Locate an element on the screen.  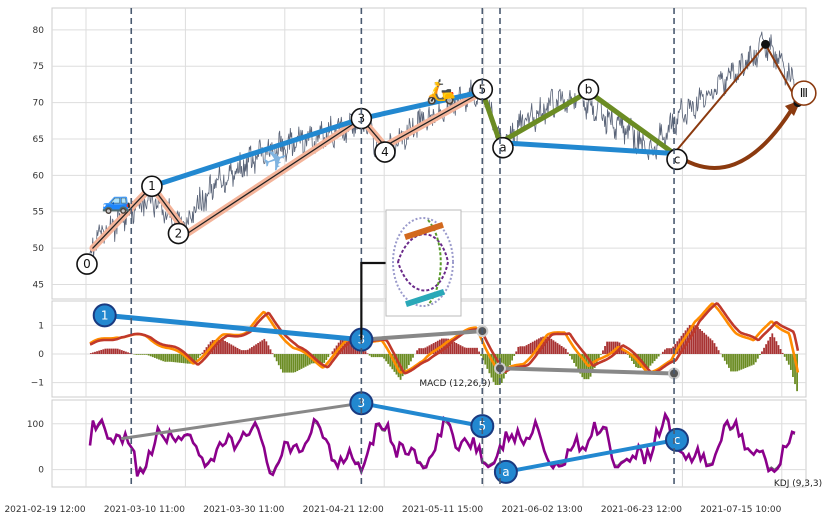
inset-train-bottom is located at coordinates (425, 298).